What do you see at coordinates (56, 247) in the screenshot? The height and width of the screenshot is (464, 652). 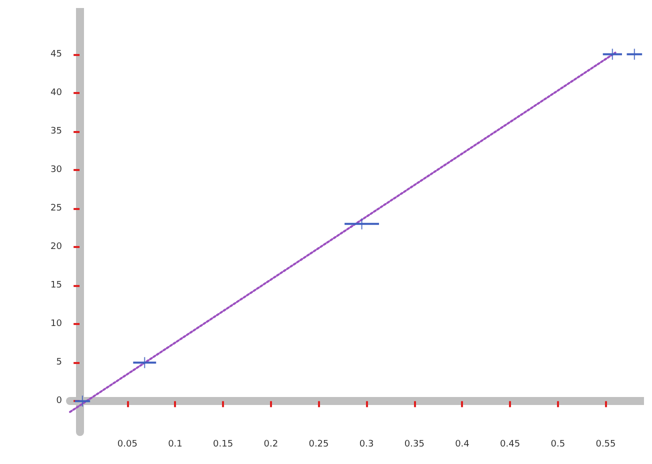 I see `y-tick-label: 20` at bounding box center [56, 247].